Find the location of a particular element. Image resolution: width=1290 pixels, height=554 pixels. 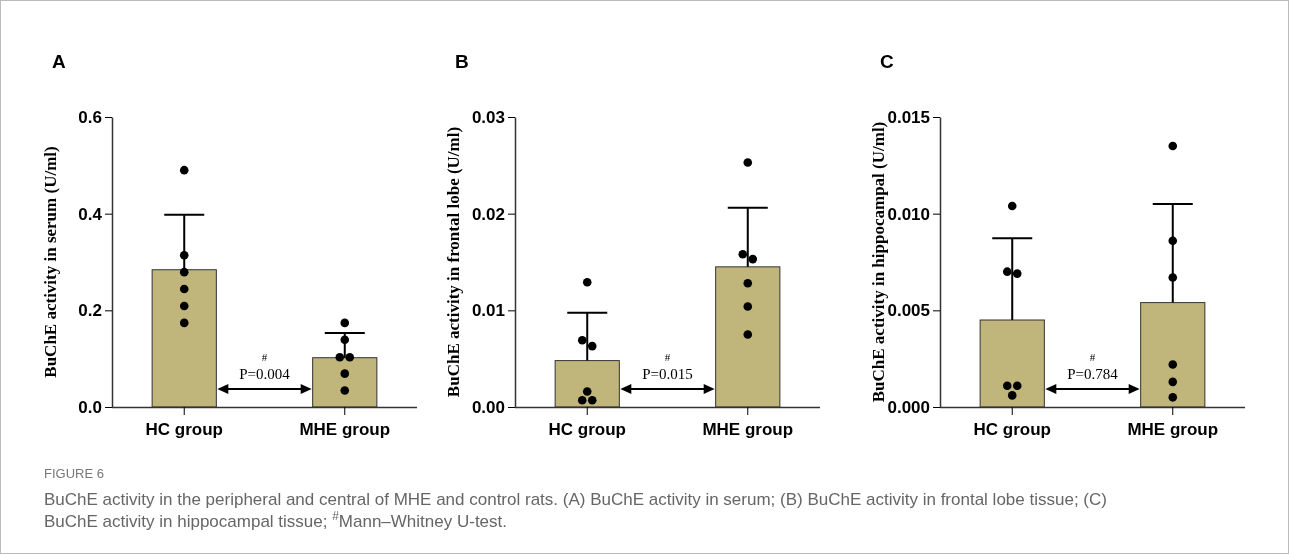

text: BuChE activity in the peripheral and central of MHE and control rats. (A) BuChE activity in serum; (B) BuChE activity in frontal lobe tissue; (C) is located at coordinates (575, 499).